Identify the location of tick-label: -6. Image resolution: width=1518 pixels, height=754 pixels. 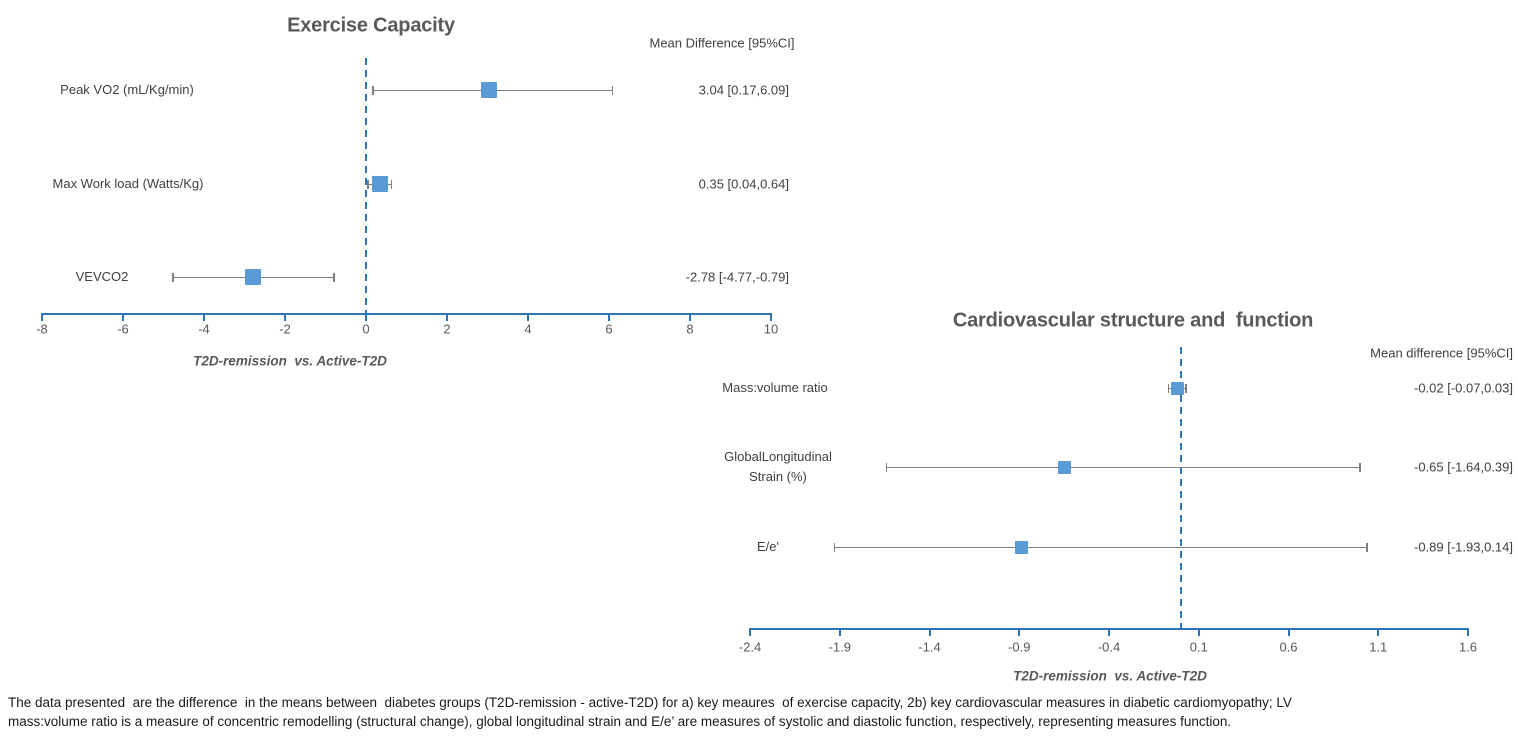
(123, 329).